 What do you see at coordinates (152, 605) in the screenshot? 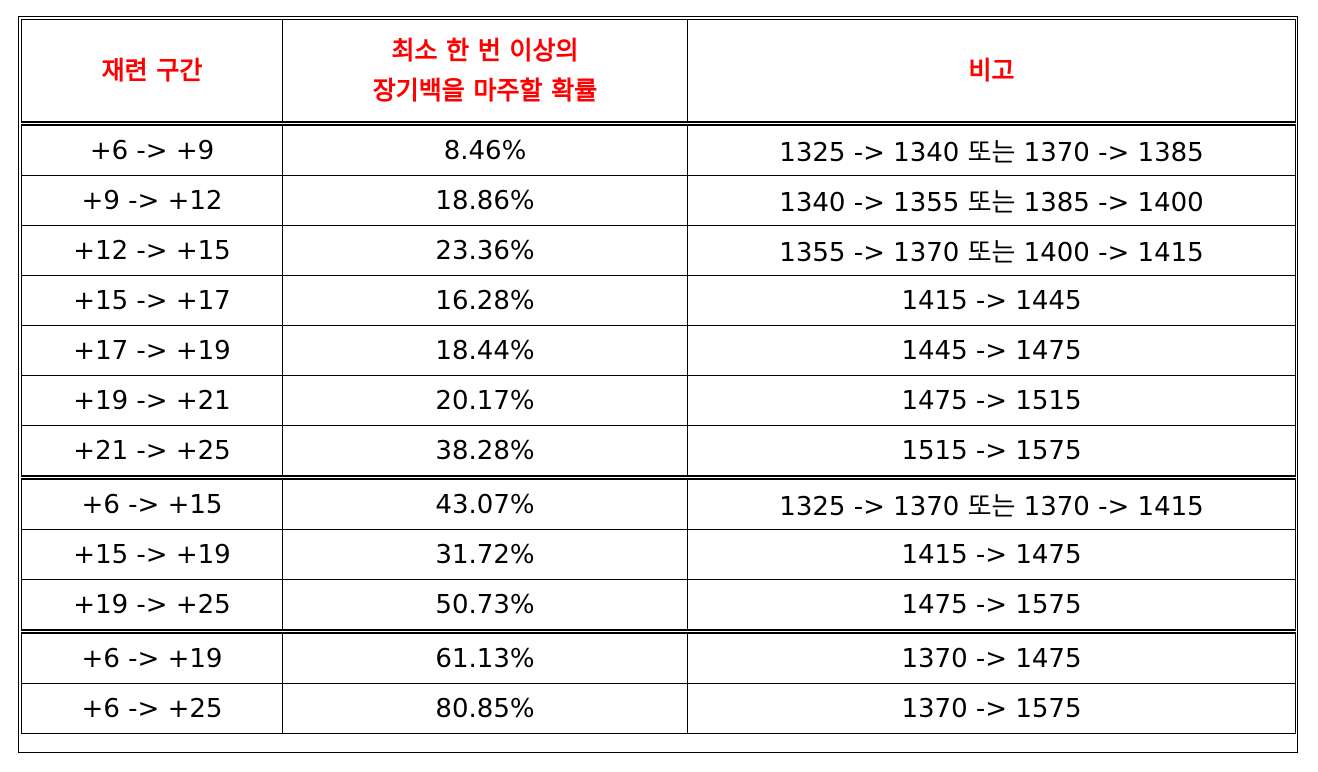
I see `cell-refining-range: +19 -> +25` at bounding box center [152, 605].